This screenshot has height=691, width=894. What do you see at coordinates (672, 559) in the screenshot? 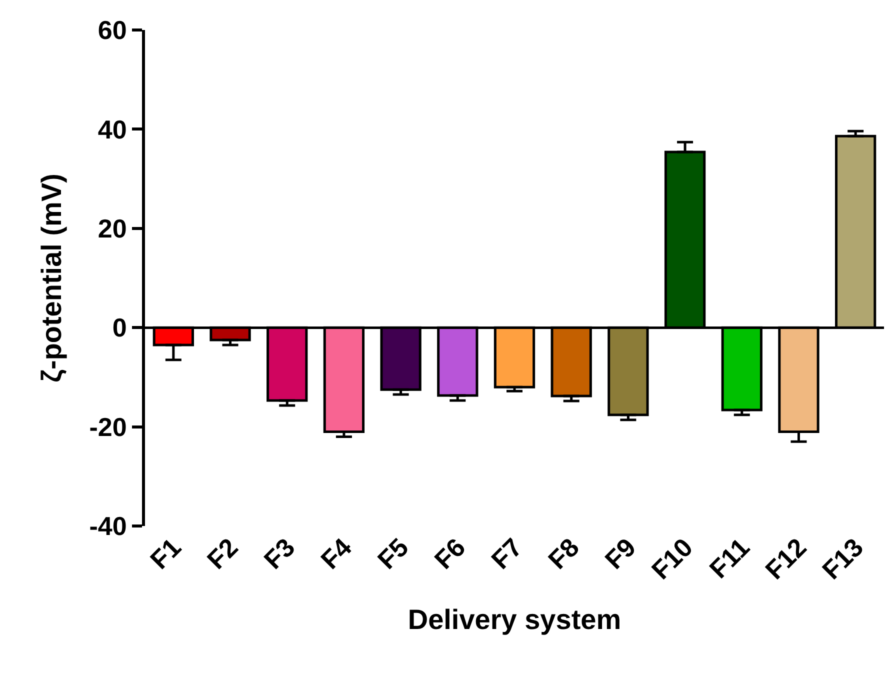
I see `x-tick-label: F10` at bounding box center [672, 559].